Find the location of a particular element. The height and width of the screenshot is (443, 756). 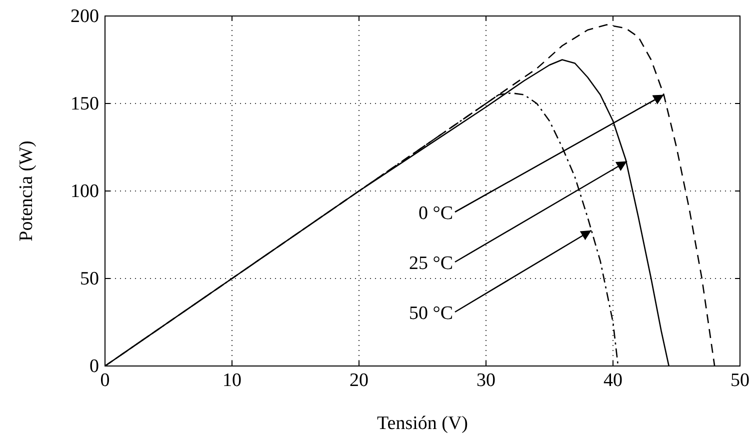

x-tick-label: 20 is located at coordinates (359, 380).